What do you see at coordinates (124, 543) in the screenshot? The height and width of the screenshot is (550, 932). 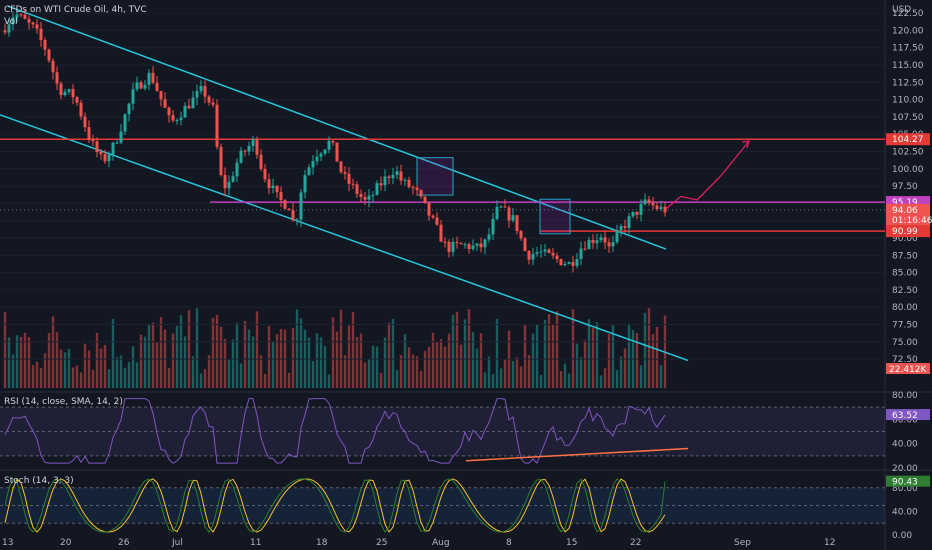 I see `time-tick-label: 26` at bounding box center [124, 543].